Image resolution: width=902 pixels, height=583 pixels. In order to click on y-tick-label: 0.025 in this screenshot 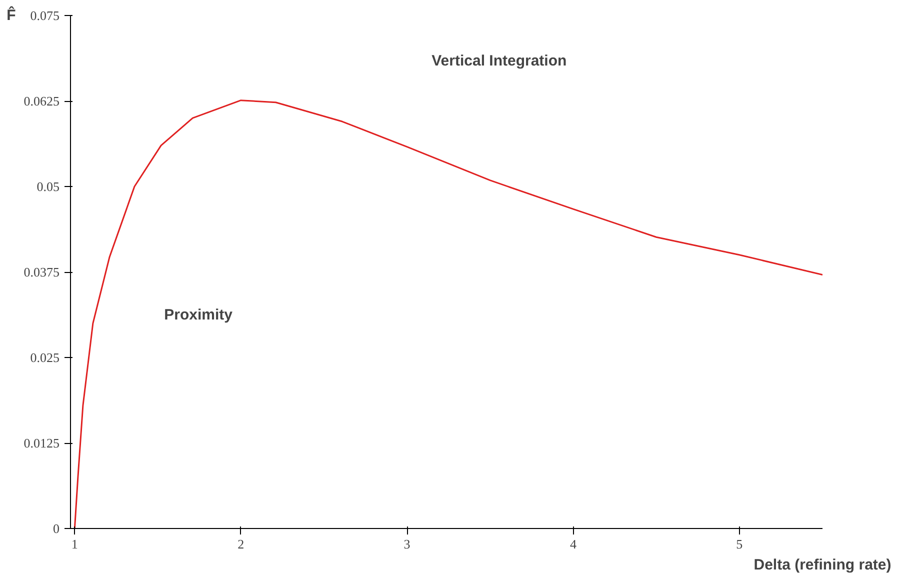, I will do `click(45, 357)`.